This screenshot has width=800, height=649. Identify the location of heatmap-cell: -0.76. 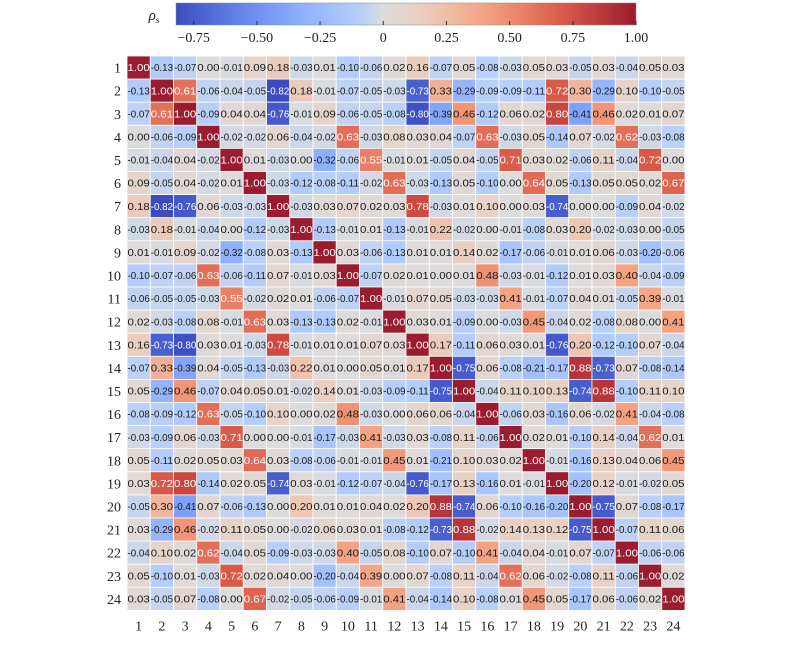
(185, 206).